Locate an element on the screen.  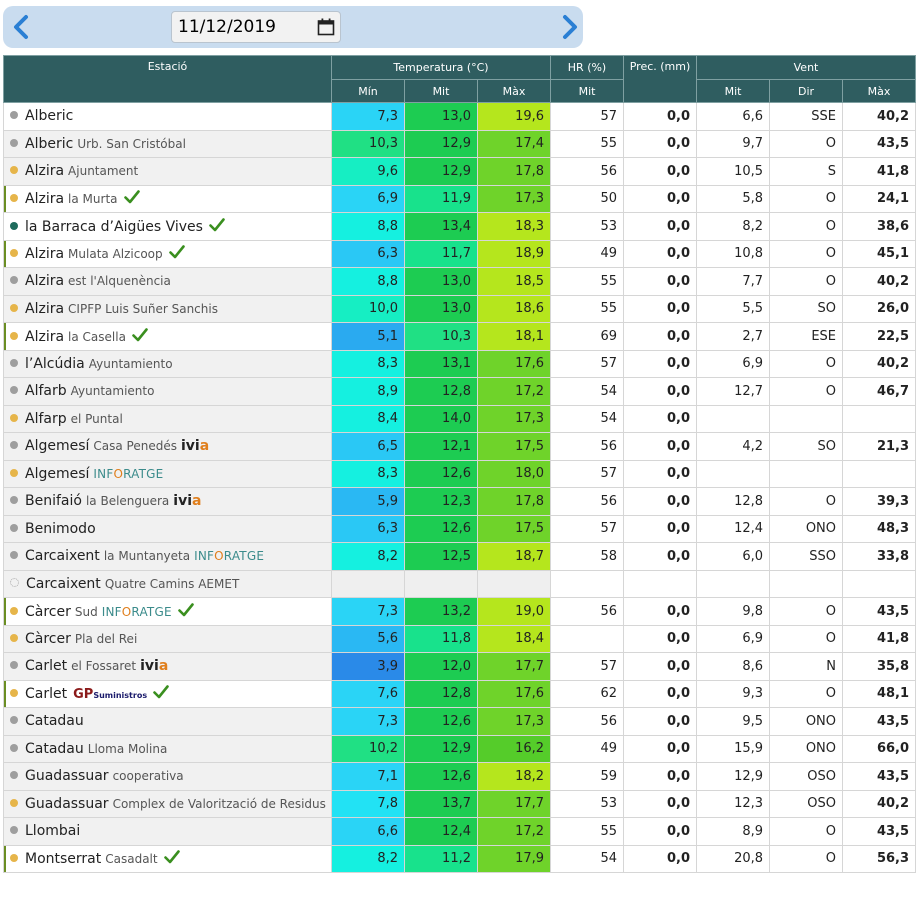
table-row: Algemesí INFORATGE 8,3 12,6 18,0 57 0,0 is located at coordinates (460, 473).